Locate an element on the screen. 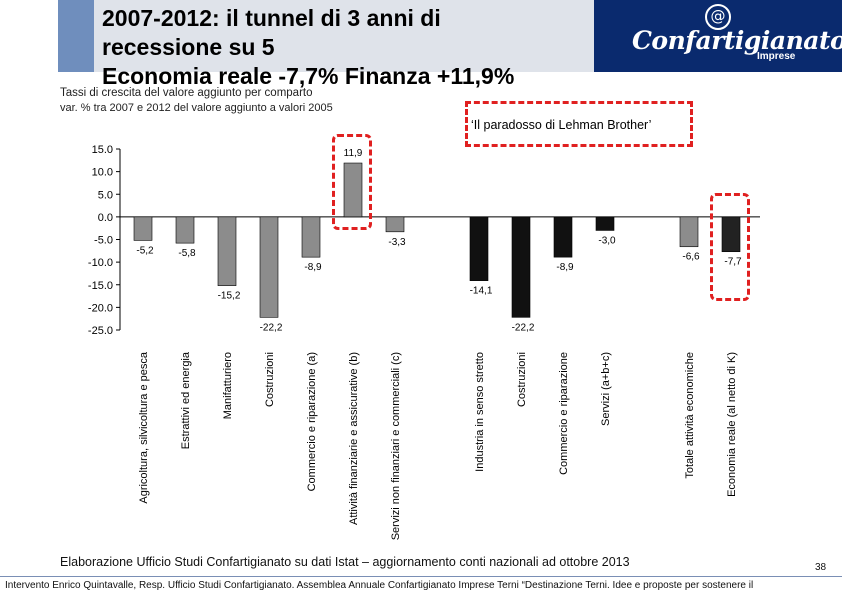  page-number: 38 is located at coordinates (821, 567).